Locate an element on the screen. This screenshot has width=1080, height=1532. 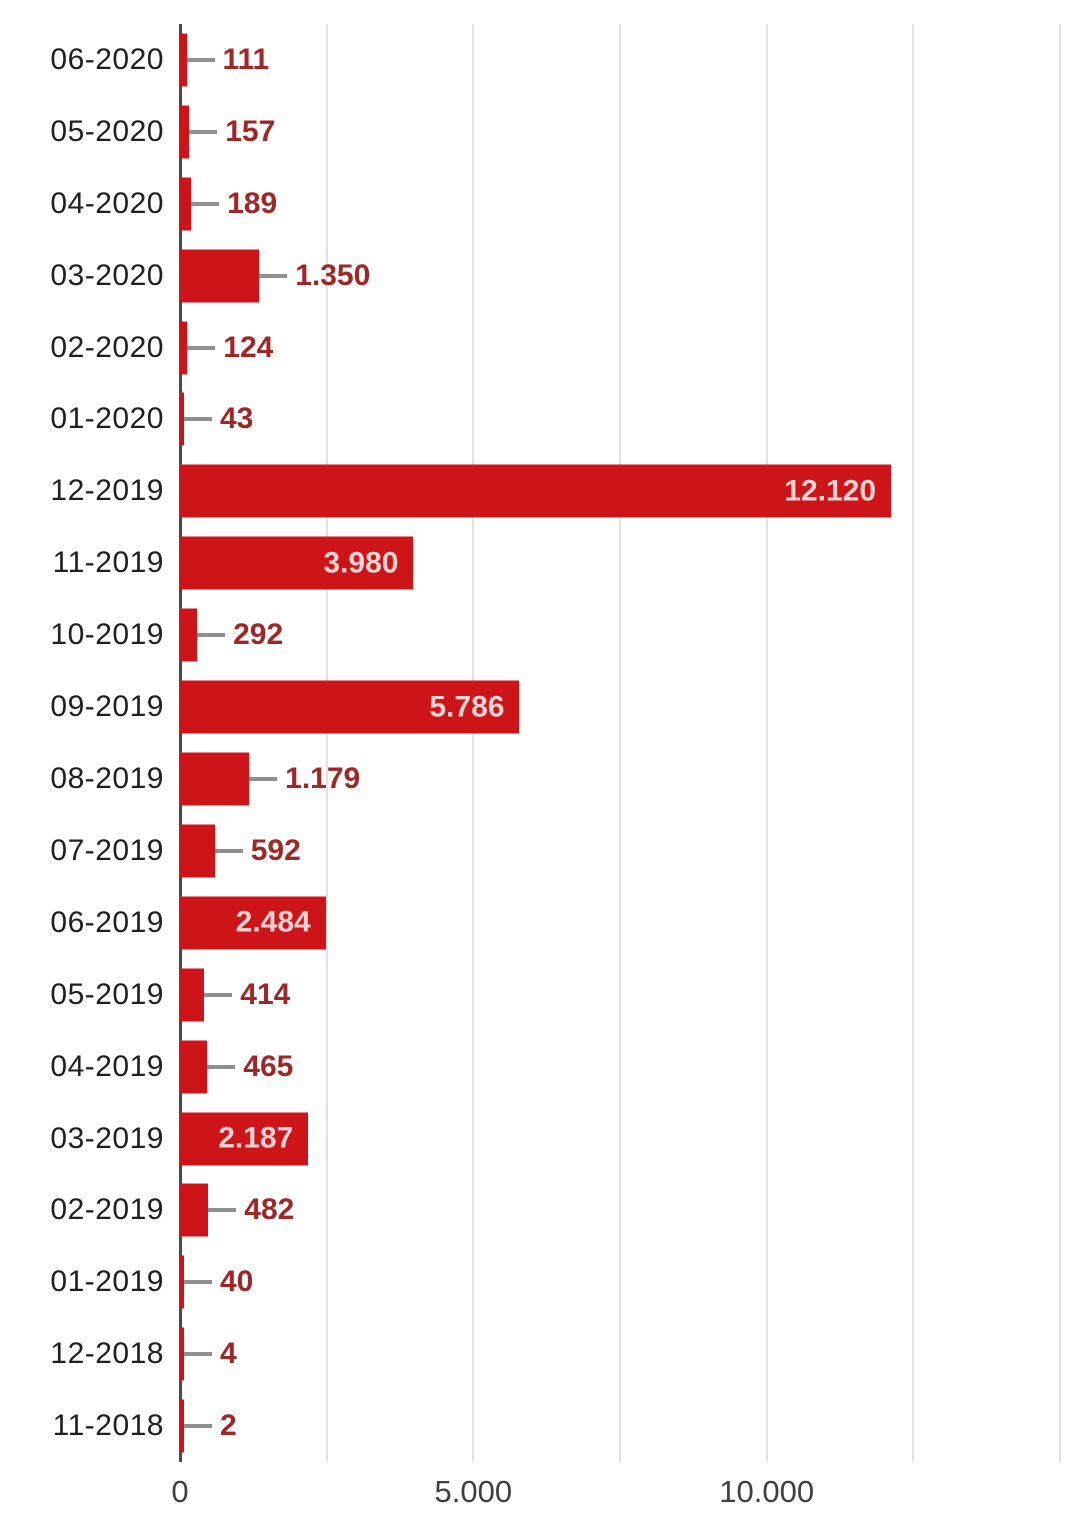
value-label: 292 is located at coordinates (258, 635).